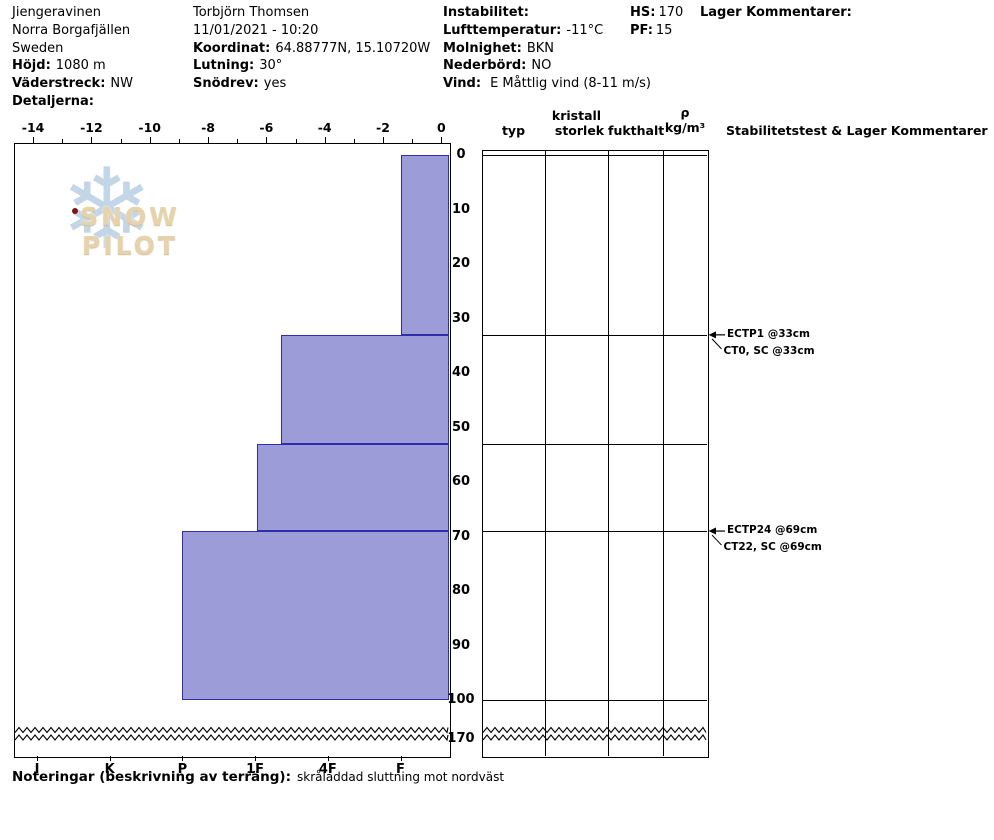  Describe the element at coordinates (461, 481) in the screenshot. I see `depth-axis-label: 60` at that location.